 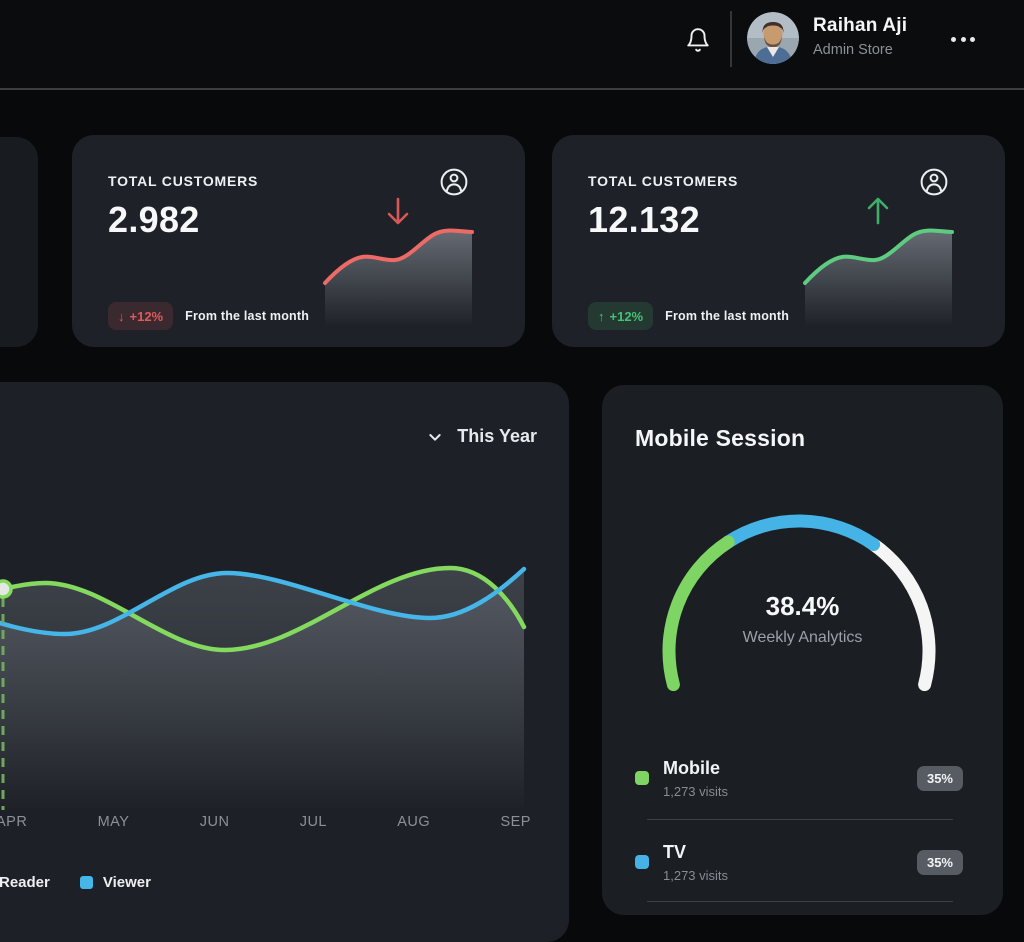 What do you see at coordinates (19, 242) in the screenshot?
I see `stat-card-partial` at bounding box center [19, 242].